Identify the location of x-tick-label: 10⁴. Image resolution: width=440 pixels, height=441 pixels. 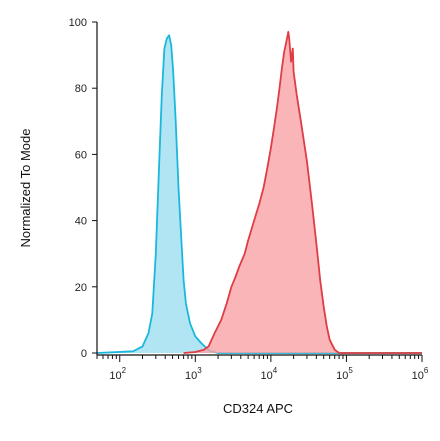
(269, 374).